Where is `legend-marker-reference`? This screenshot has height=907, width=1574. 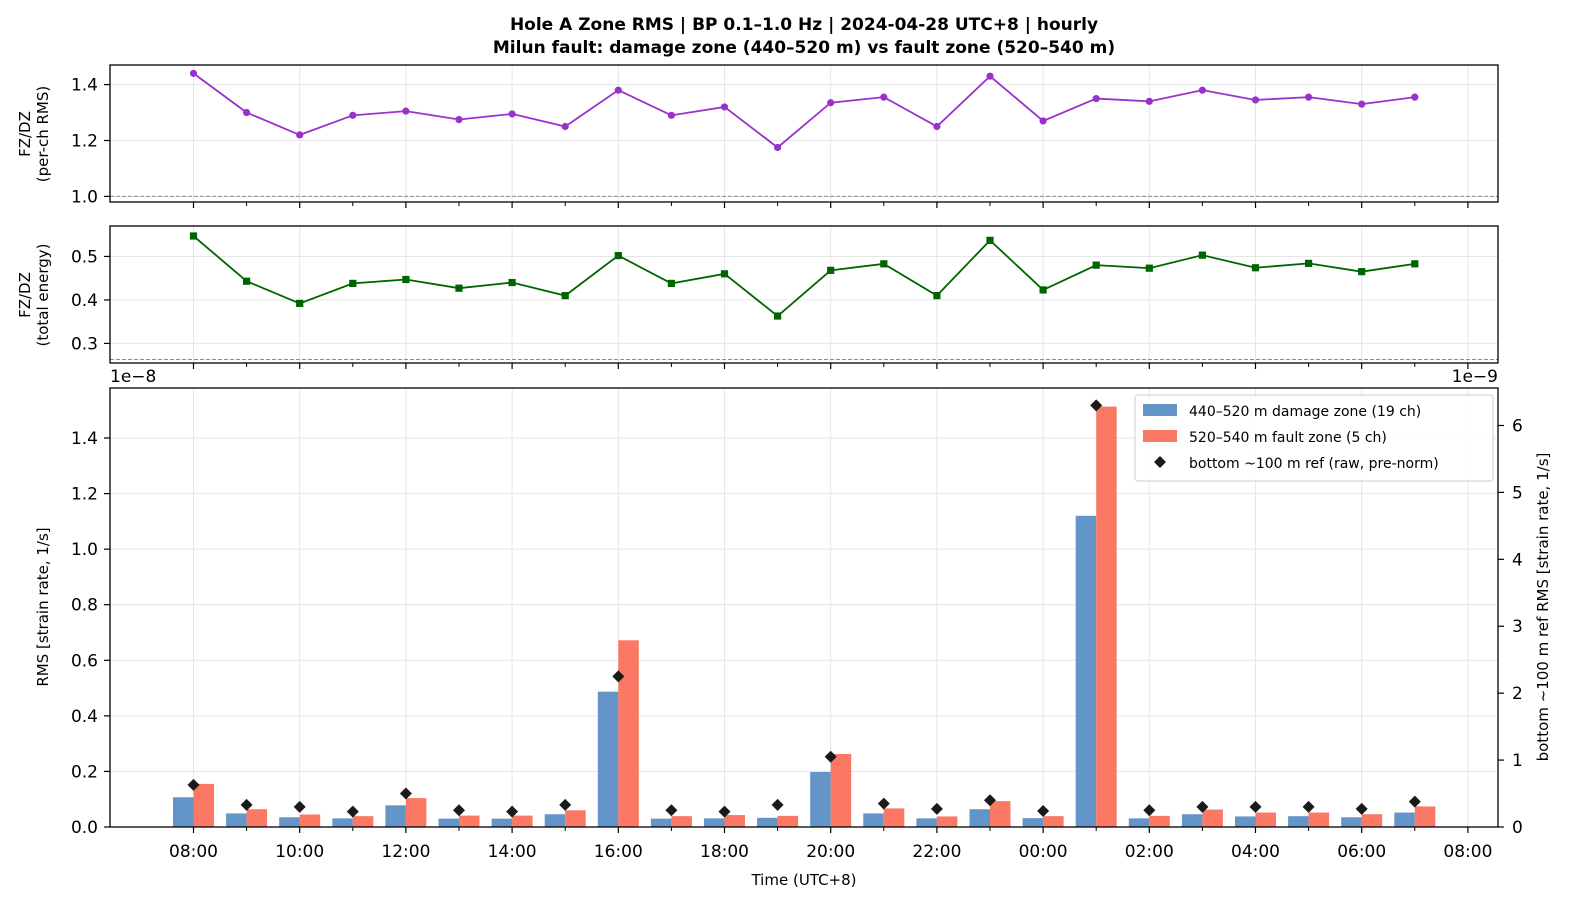 legend-marker-reference is located at coordinates (1160, 462).